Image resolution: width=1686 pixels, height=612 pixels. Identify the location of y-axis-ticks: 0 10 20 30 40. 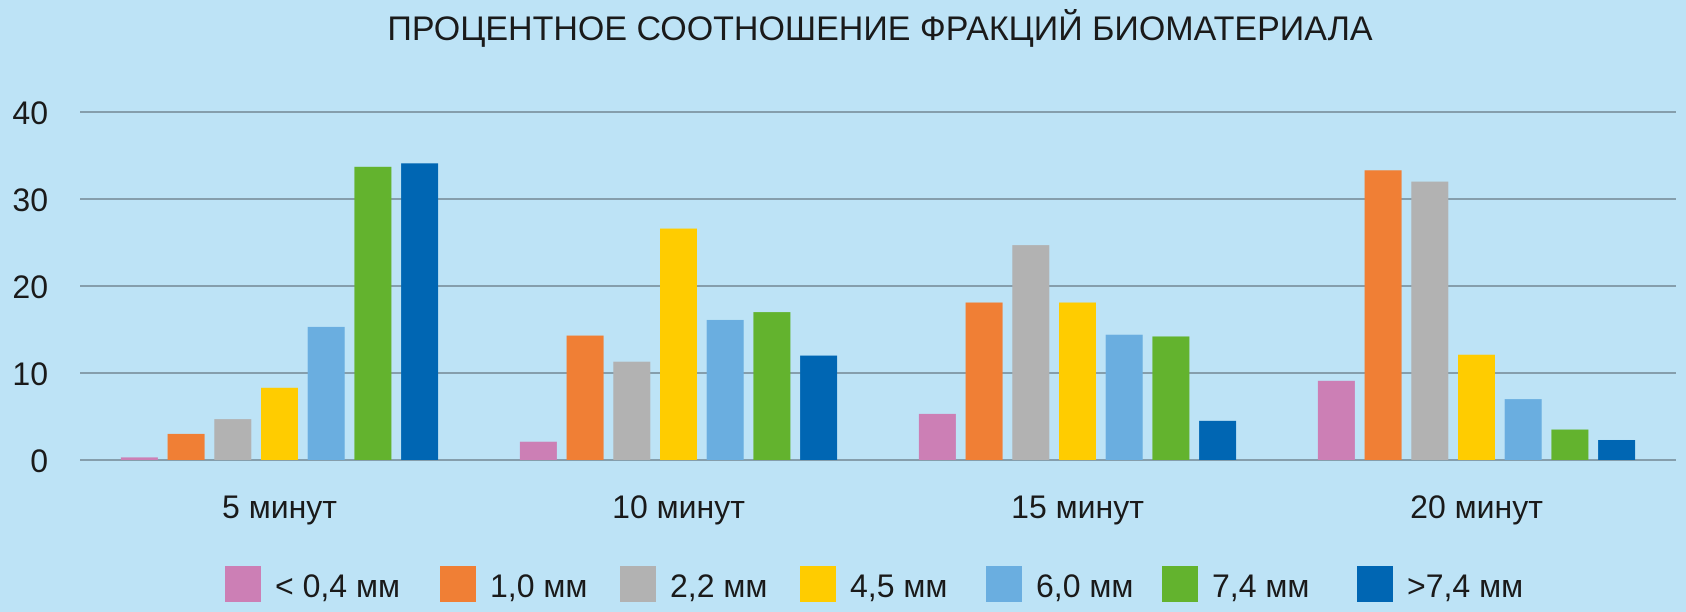
(30, 287).